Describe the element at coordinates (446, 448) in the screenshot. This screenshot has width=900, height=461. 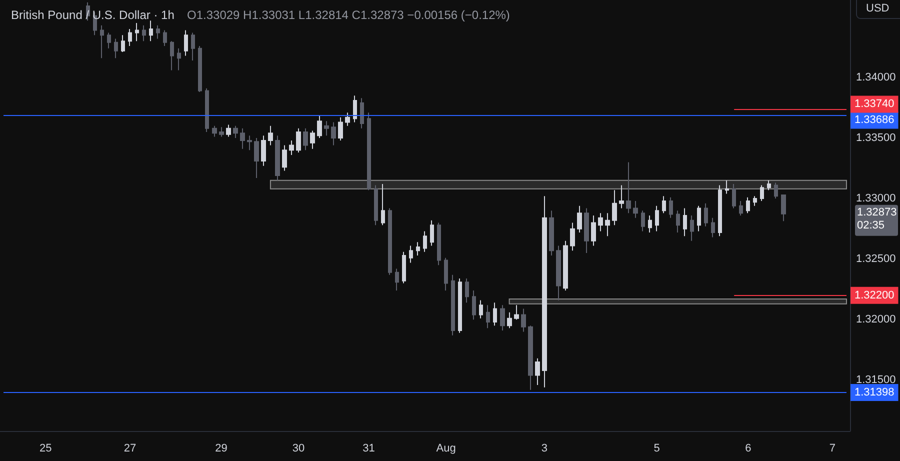
I see `x-tick-label: Aug` at that location.